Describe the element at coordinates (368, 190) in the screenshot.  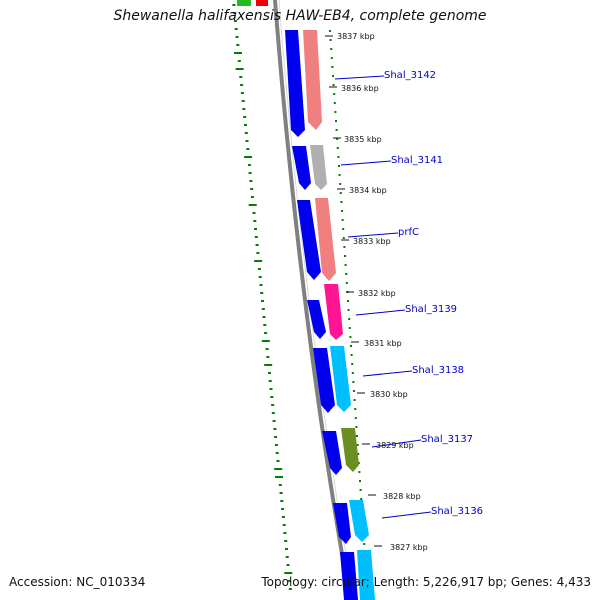
I see `kbp-label: 3834 kbp` at that location.